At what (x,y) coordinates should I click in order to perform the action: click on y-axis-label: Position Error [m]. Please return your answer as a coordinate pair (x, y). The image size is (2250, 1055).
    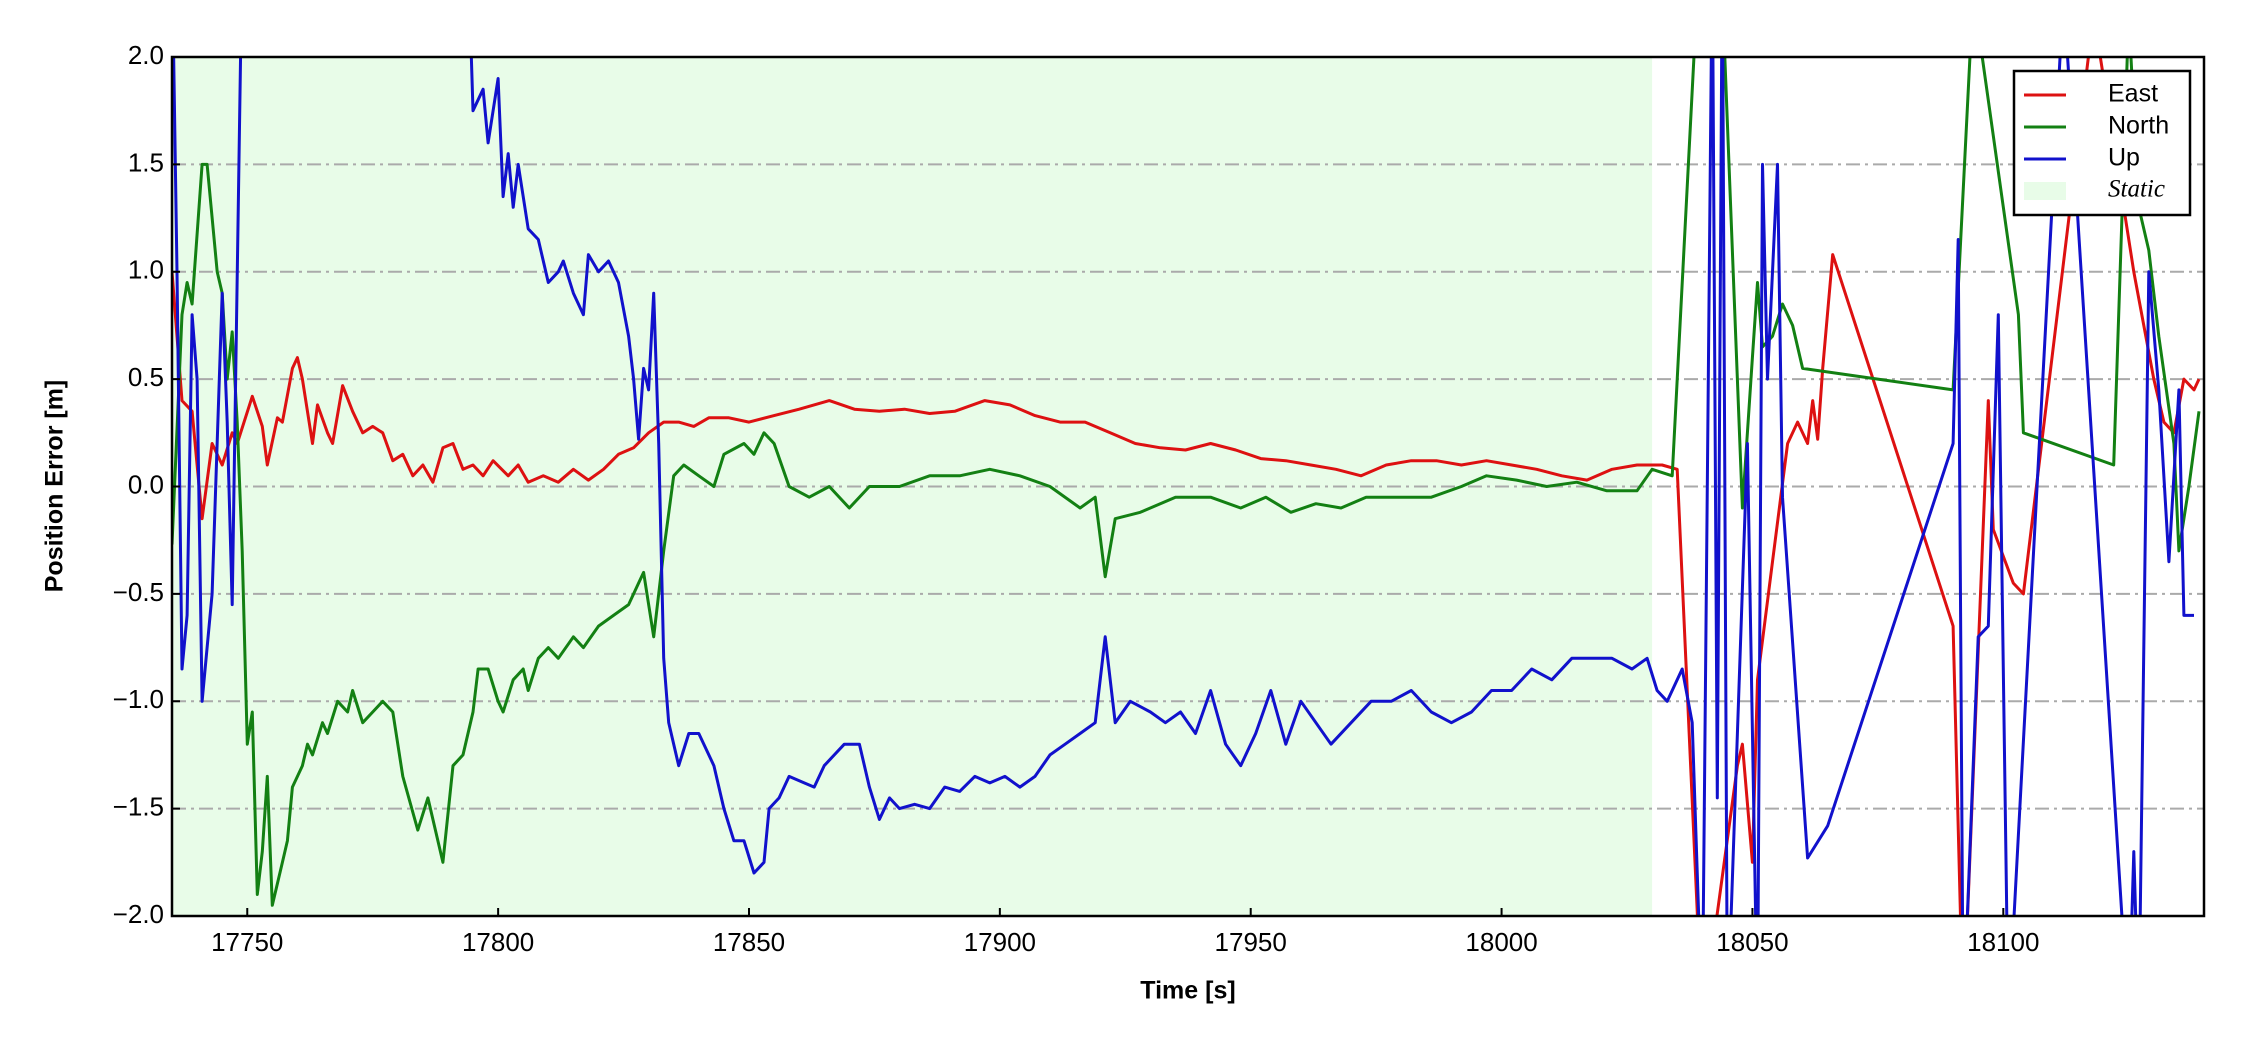
    Looking at the image, I should click on (55, 486).